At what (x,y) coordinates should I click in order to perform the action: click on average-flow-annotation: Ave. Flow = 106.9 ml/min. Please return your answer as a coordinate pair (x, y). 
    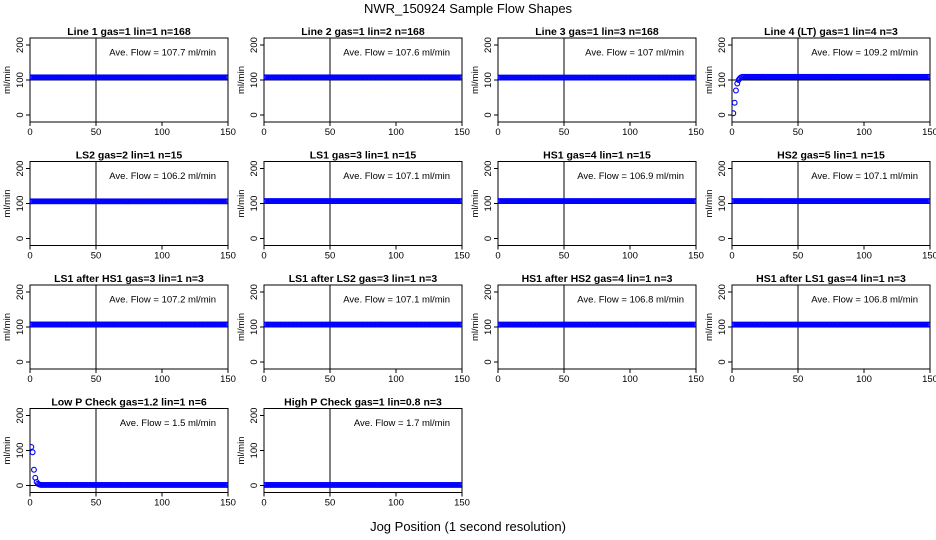
    Looking at the image, I should click on (630, 176).